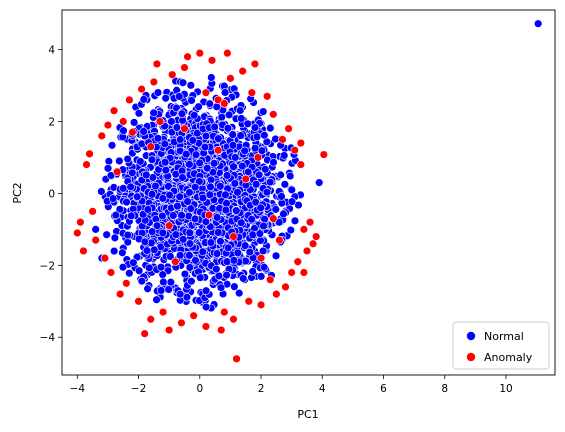 The height and width of the screenshot is (432, 565). Describe the element at coordinates (505, 389) in the screenshot. I see `x-tick-label: 10` at that location.